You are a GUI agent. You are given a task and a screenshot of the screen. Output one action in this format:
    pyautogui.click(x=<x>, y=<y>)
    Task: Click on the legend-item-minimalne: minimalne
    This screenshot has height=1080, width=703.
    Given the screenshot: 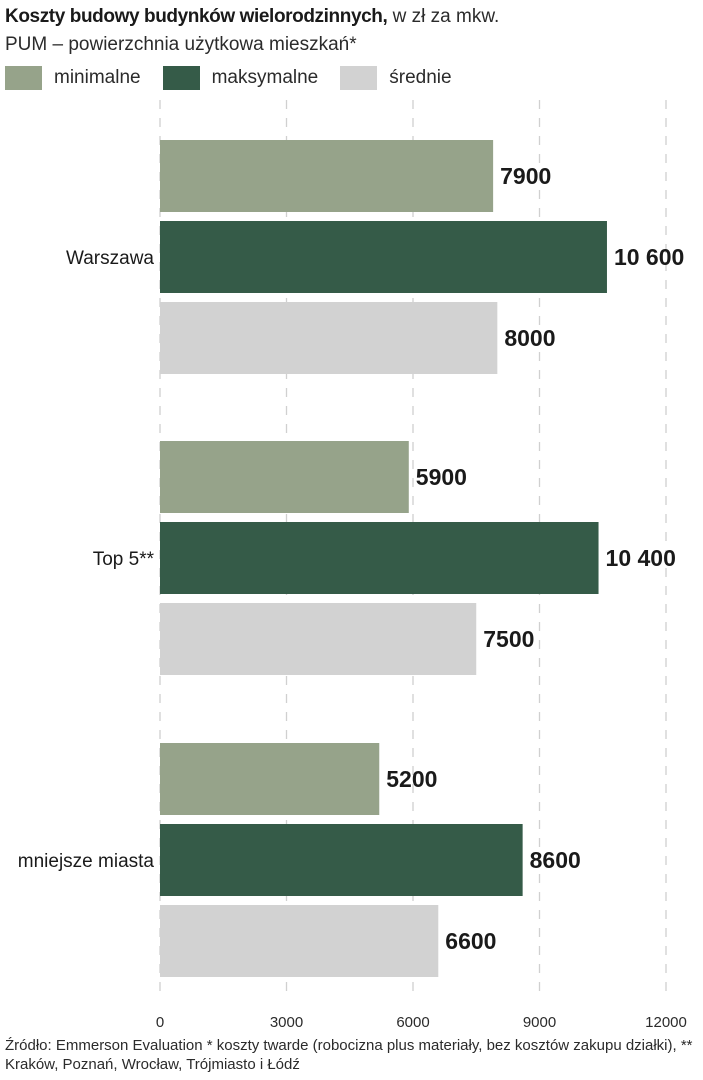 What is the action you would take?
    pyautogui.click(x=73, y=78)
    